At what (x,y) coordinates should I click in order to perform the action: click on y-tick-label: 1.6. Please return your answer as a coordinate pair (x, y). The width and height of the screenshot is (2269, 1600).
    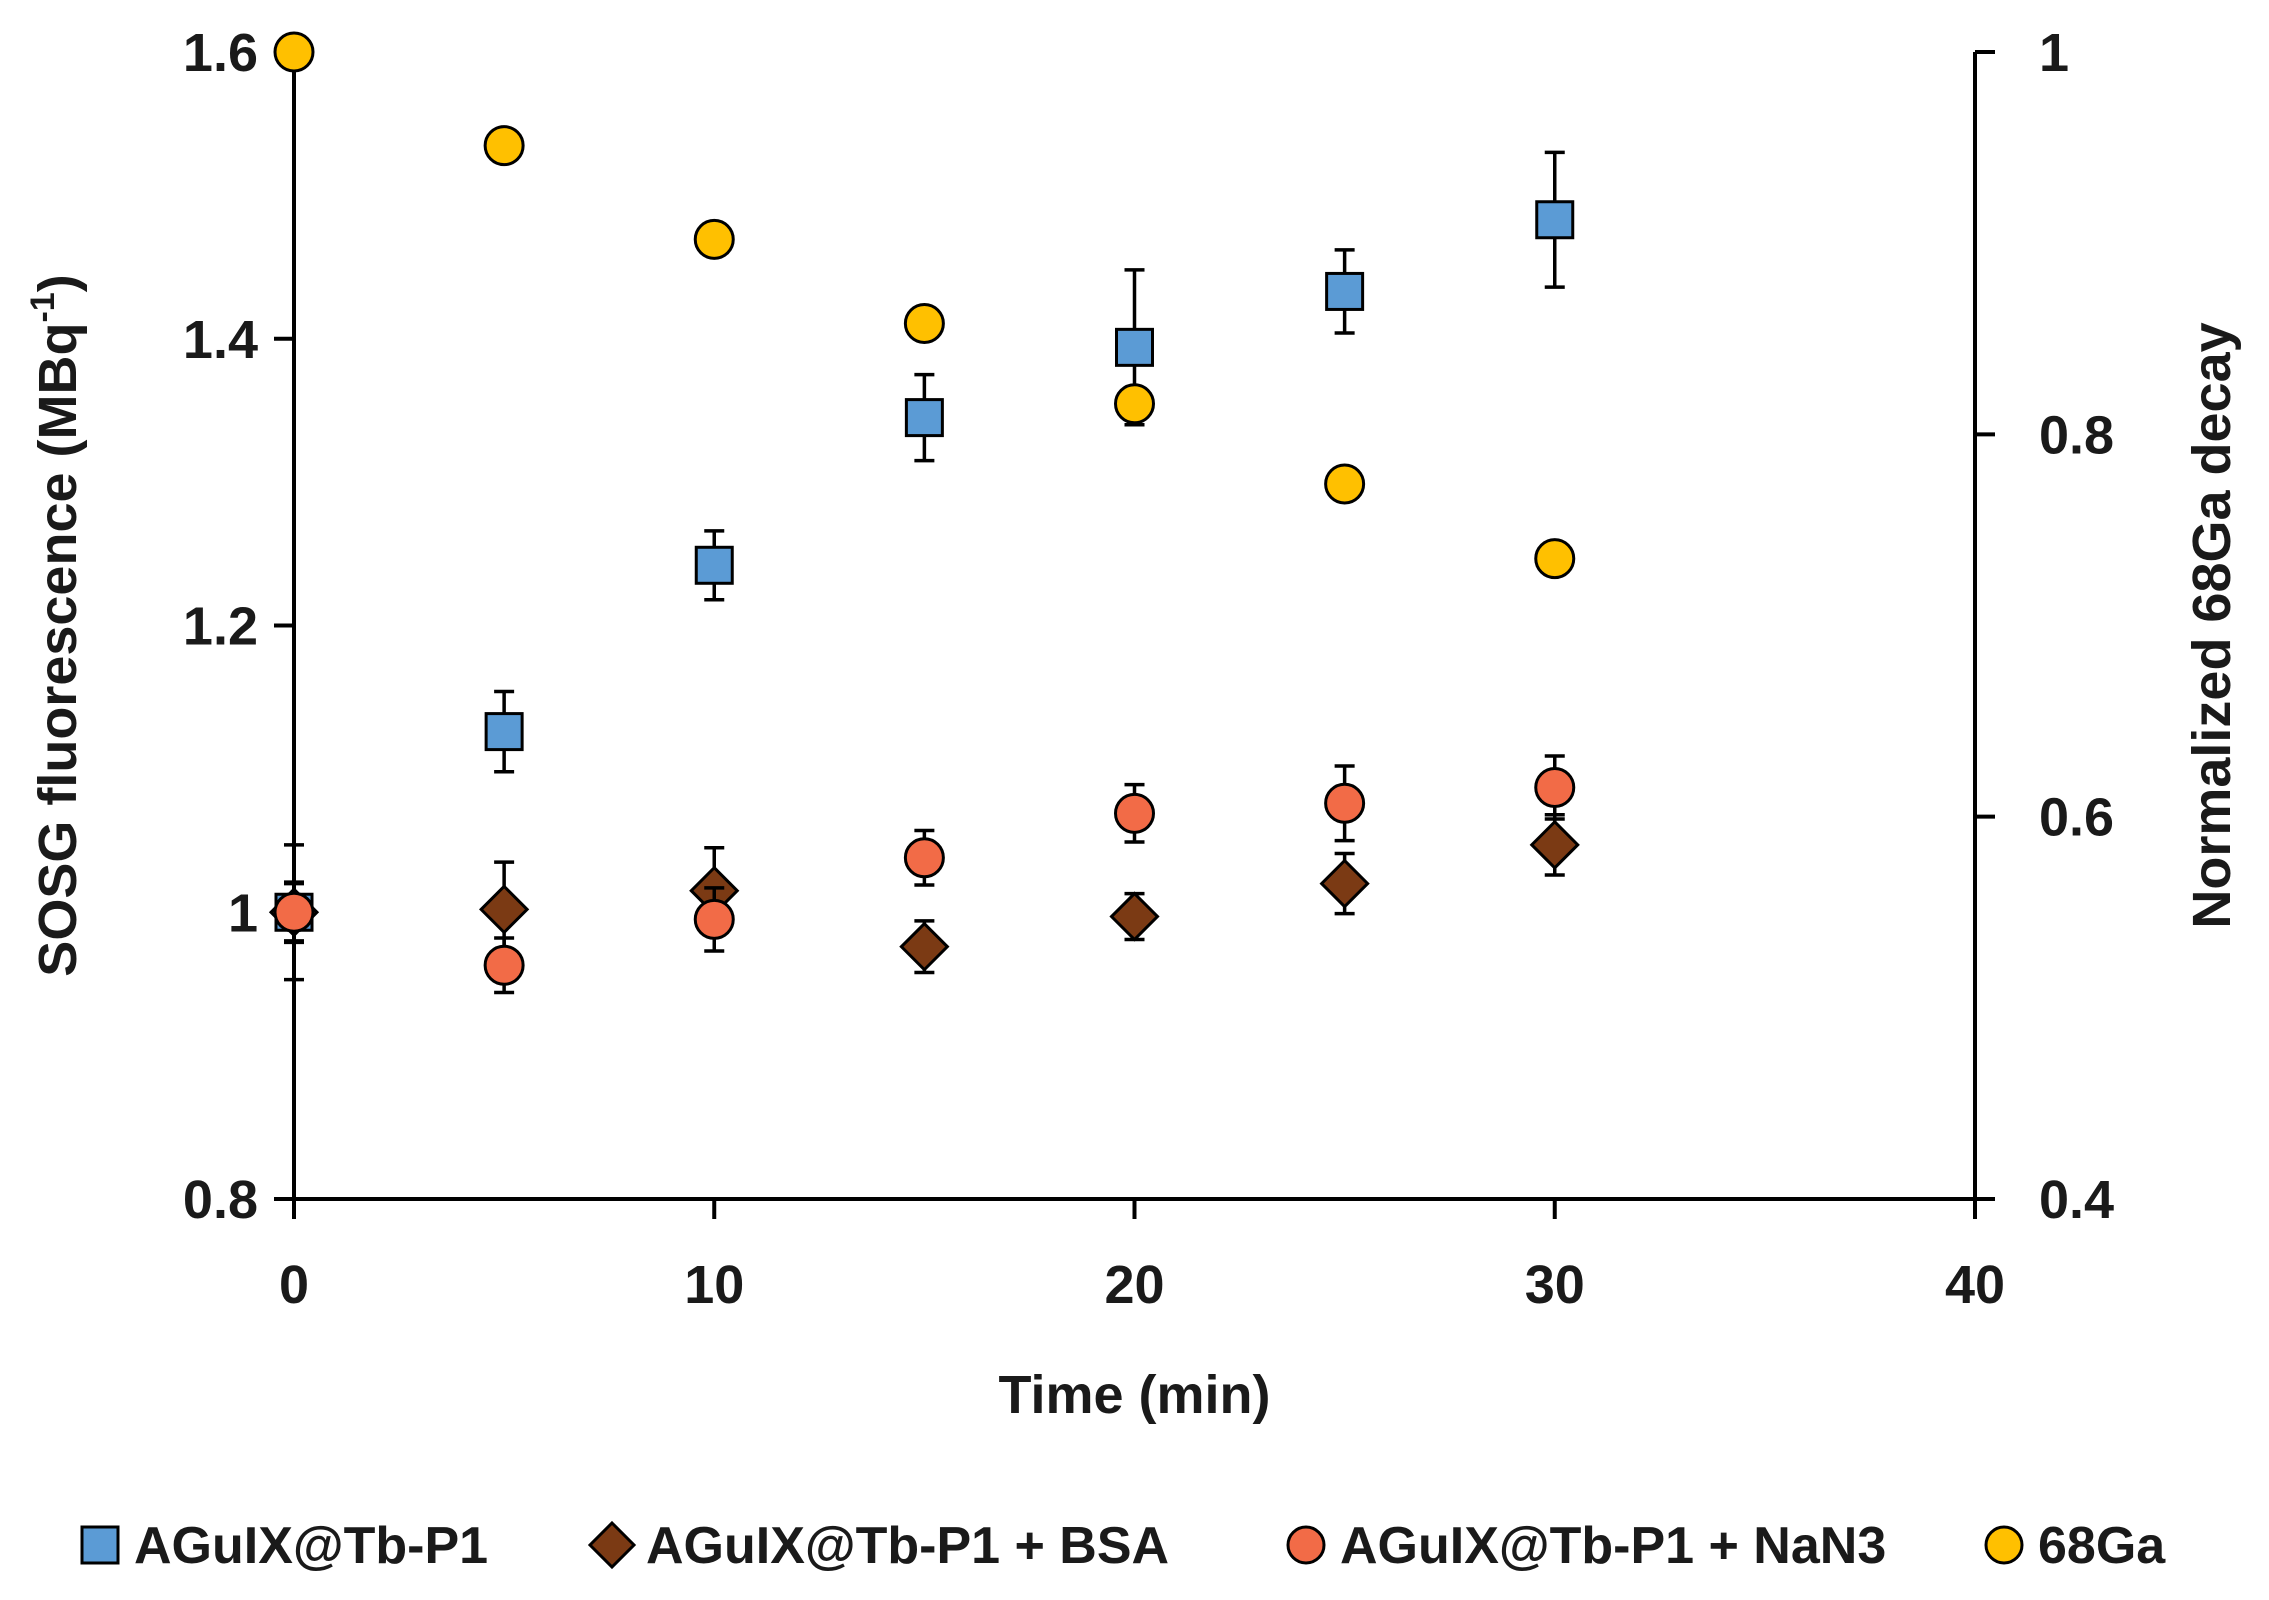
    Looking at the image, I should click on (220, 53).